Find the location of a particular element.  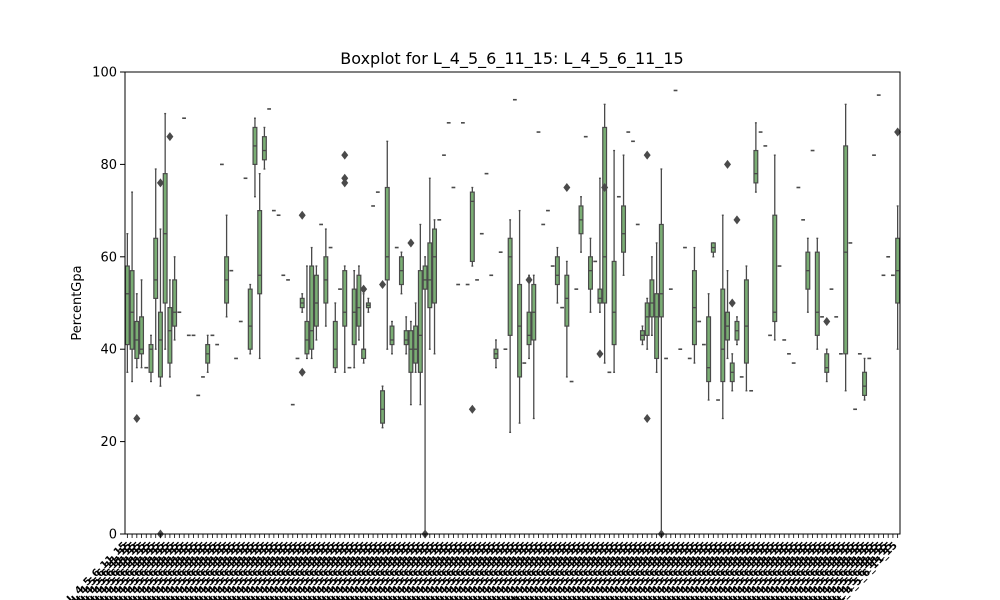

y-tick-label: 40 is located at coordinates (108, 350).